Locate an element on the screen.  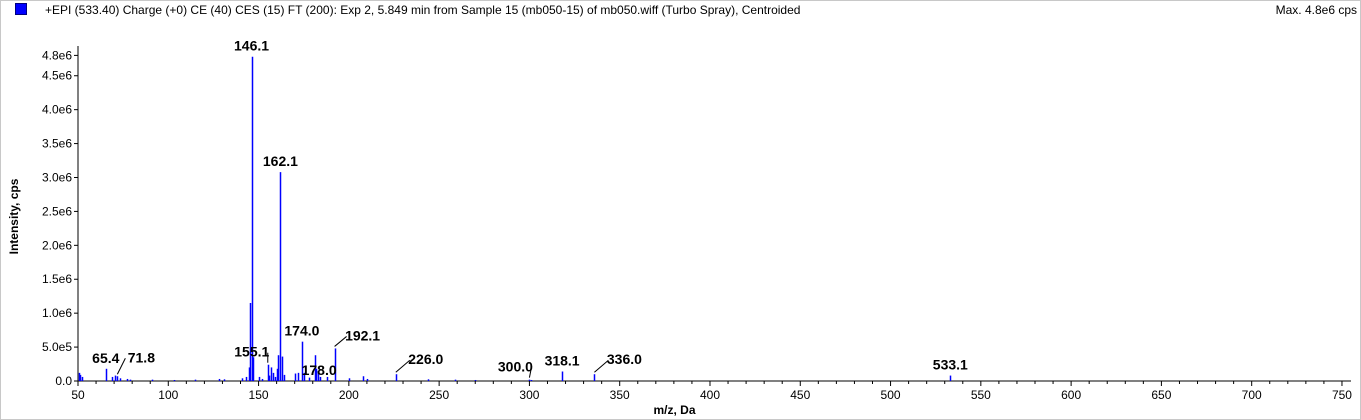
x-tick-label: 400 is located at coordinates (710, 395).